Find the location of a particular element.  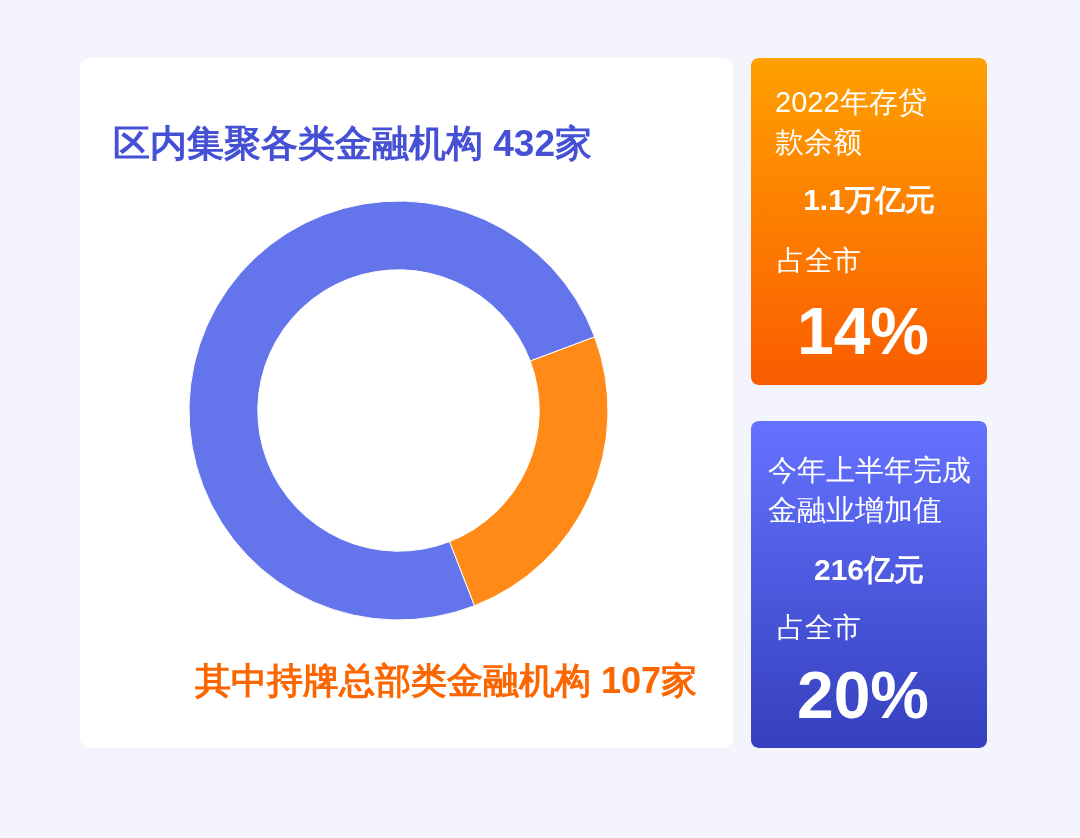

text: 14% is located at coordinates (863, 331).